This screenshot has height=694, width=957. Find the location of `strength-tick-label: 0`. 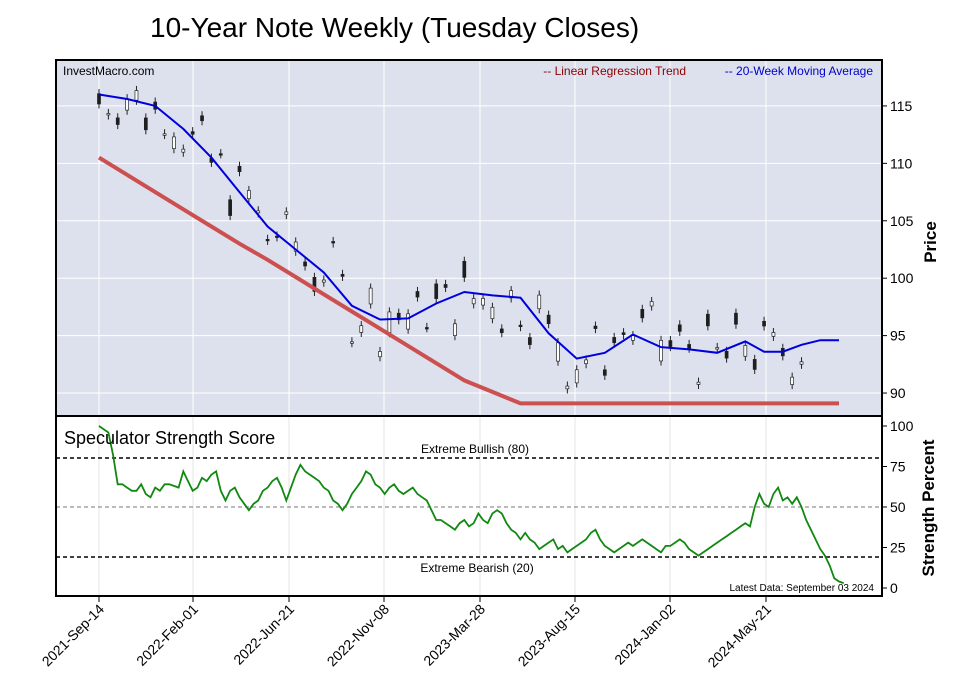

strength-tick-label: 0 is located at coordinates (894, 588).